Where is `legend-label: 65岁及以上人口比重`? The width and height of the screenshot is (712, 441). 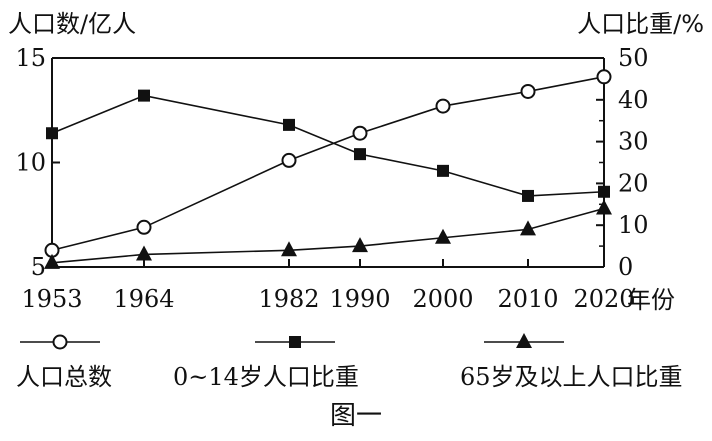
legend-label: 65岁及以上人口比重 is located at coordinates (571, 377).